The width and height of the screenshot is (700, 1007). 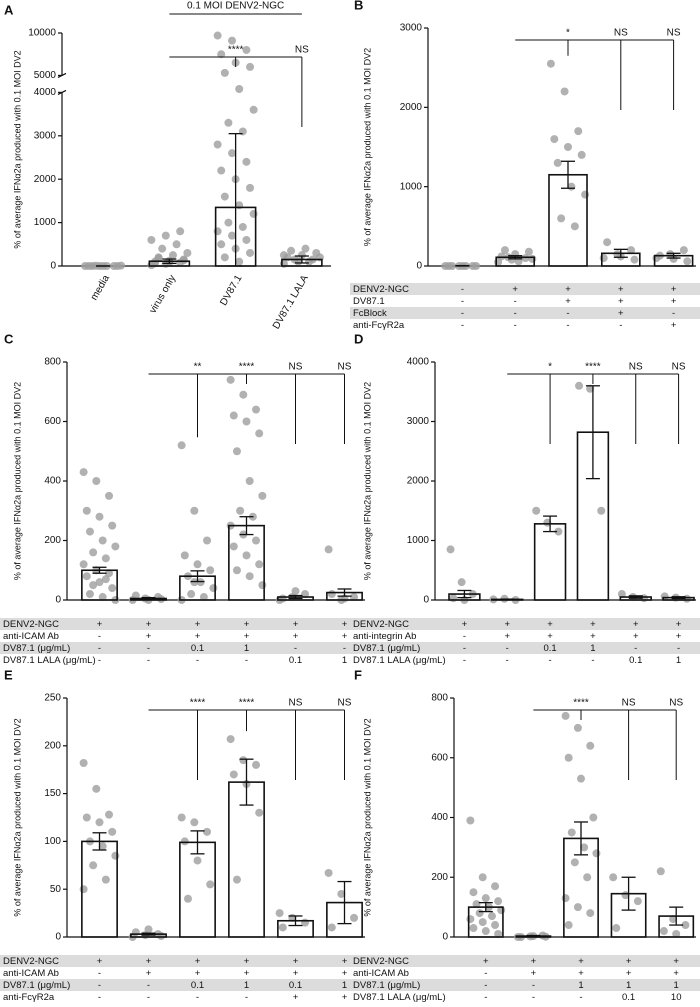 What do you see at coordinates (198, 367) in the screenshot?
I see `significance-label: **` at bounding box center [198, 367].